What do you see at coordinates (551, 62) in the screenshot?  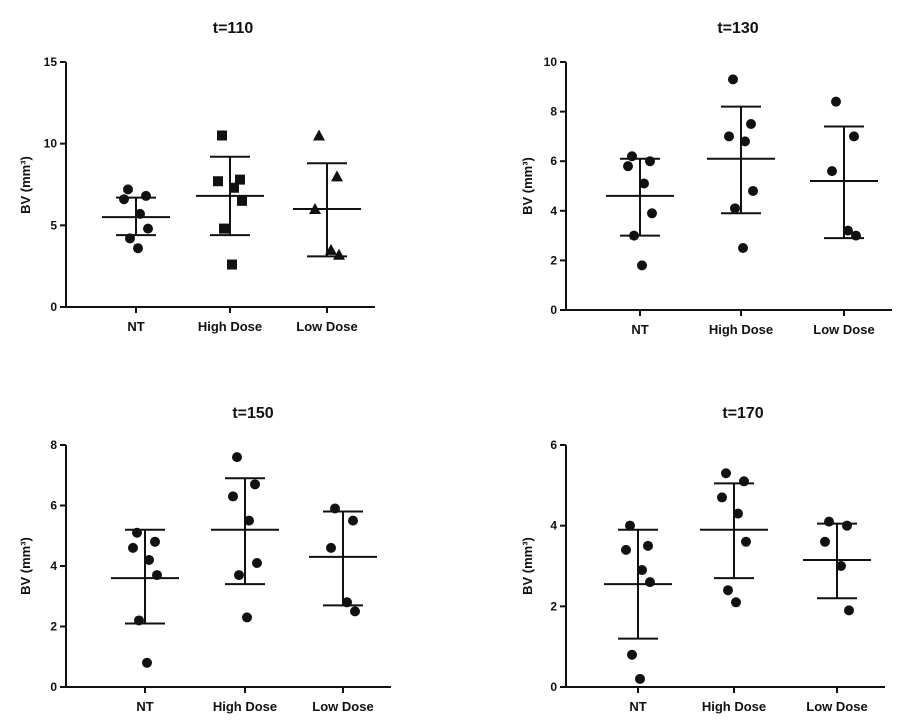 I see `y-tick-label: 10` at bounding box center [551, 62].